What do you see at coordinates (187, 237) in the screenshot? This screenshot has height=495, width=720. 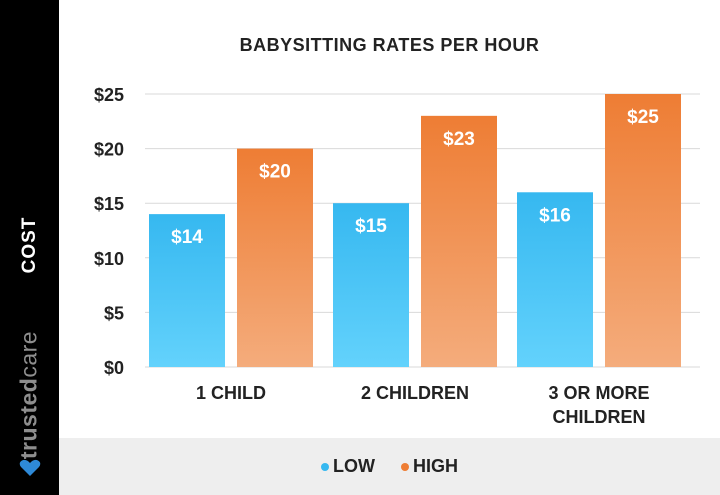 I see `data-label: $14` at bounding box center [187, 237].